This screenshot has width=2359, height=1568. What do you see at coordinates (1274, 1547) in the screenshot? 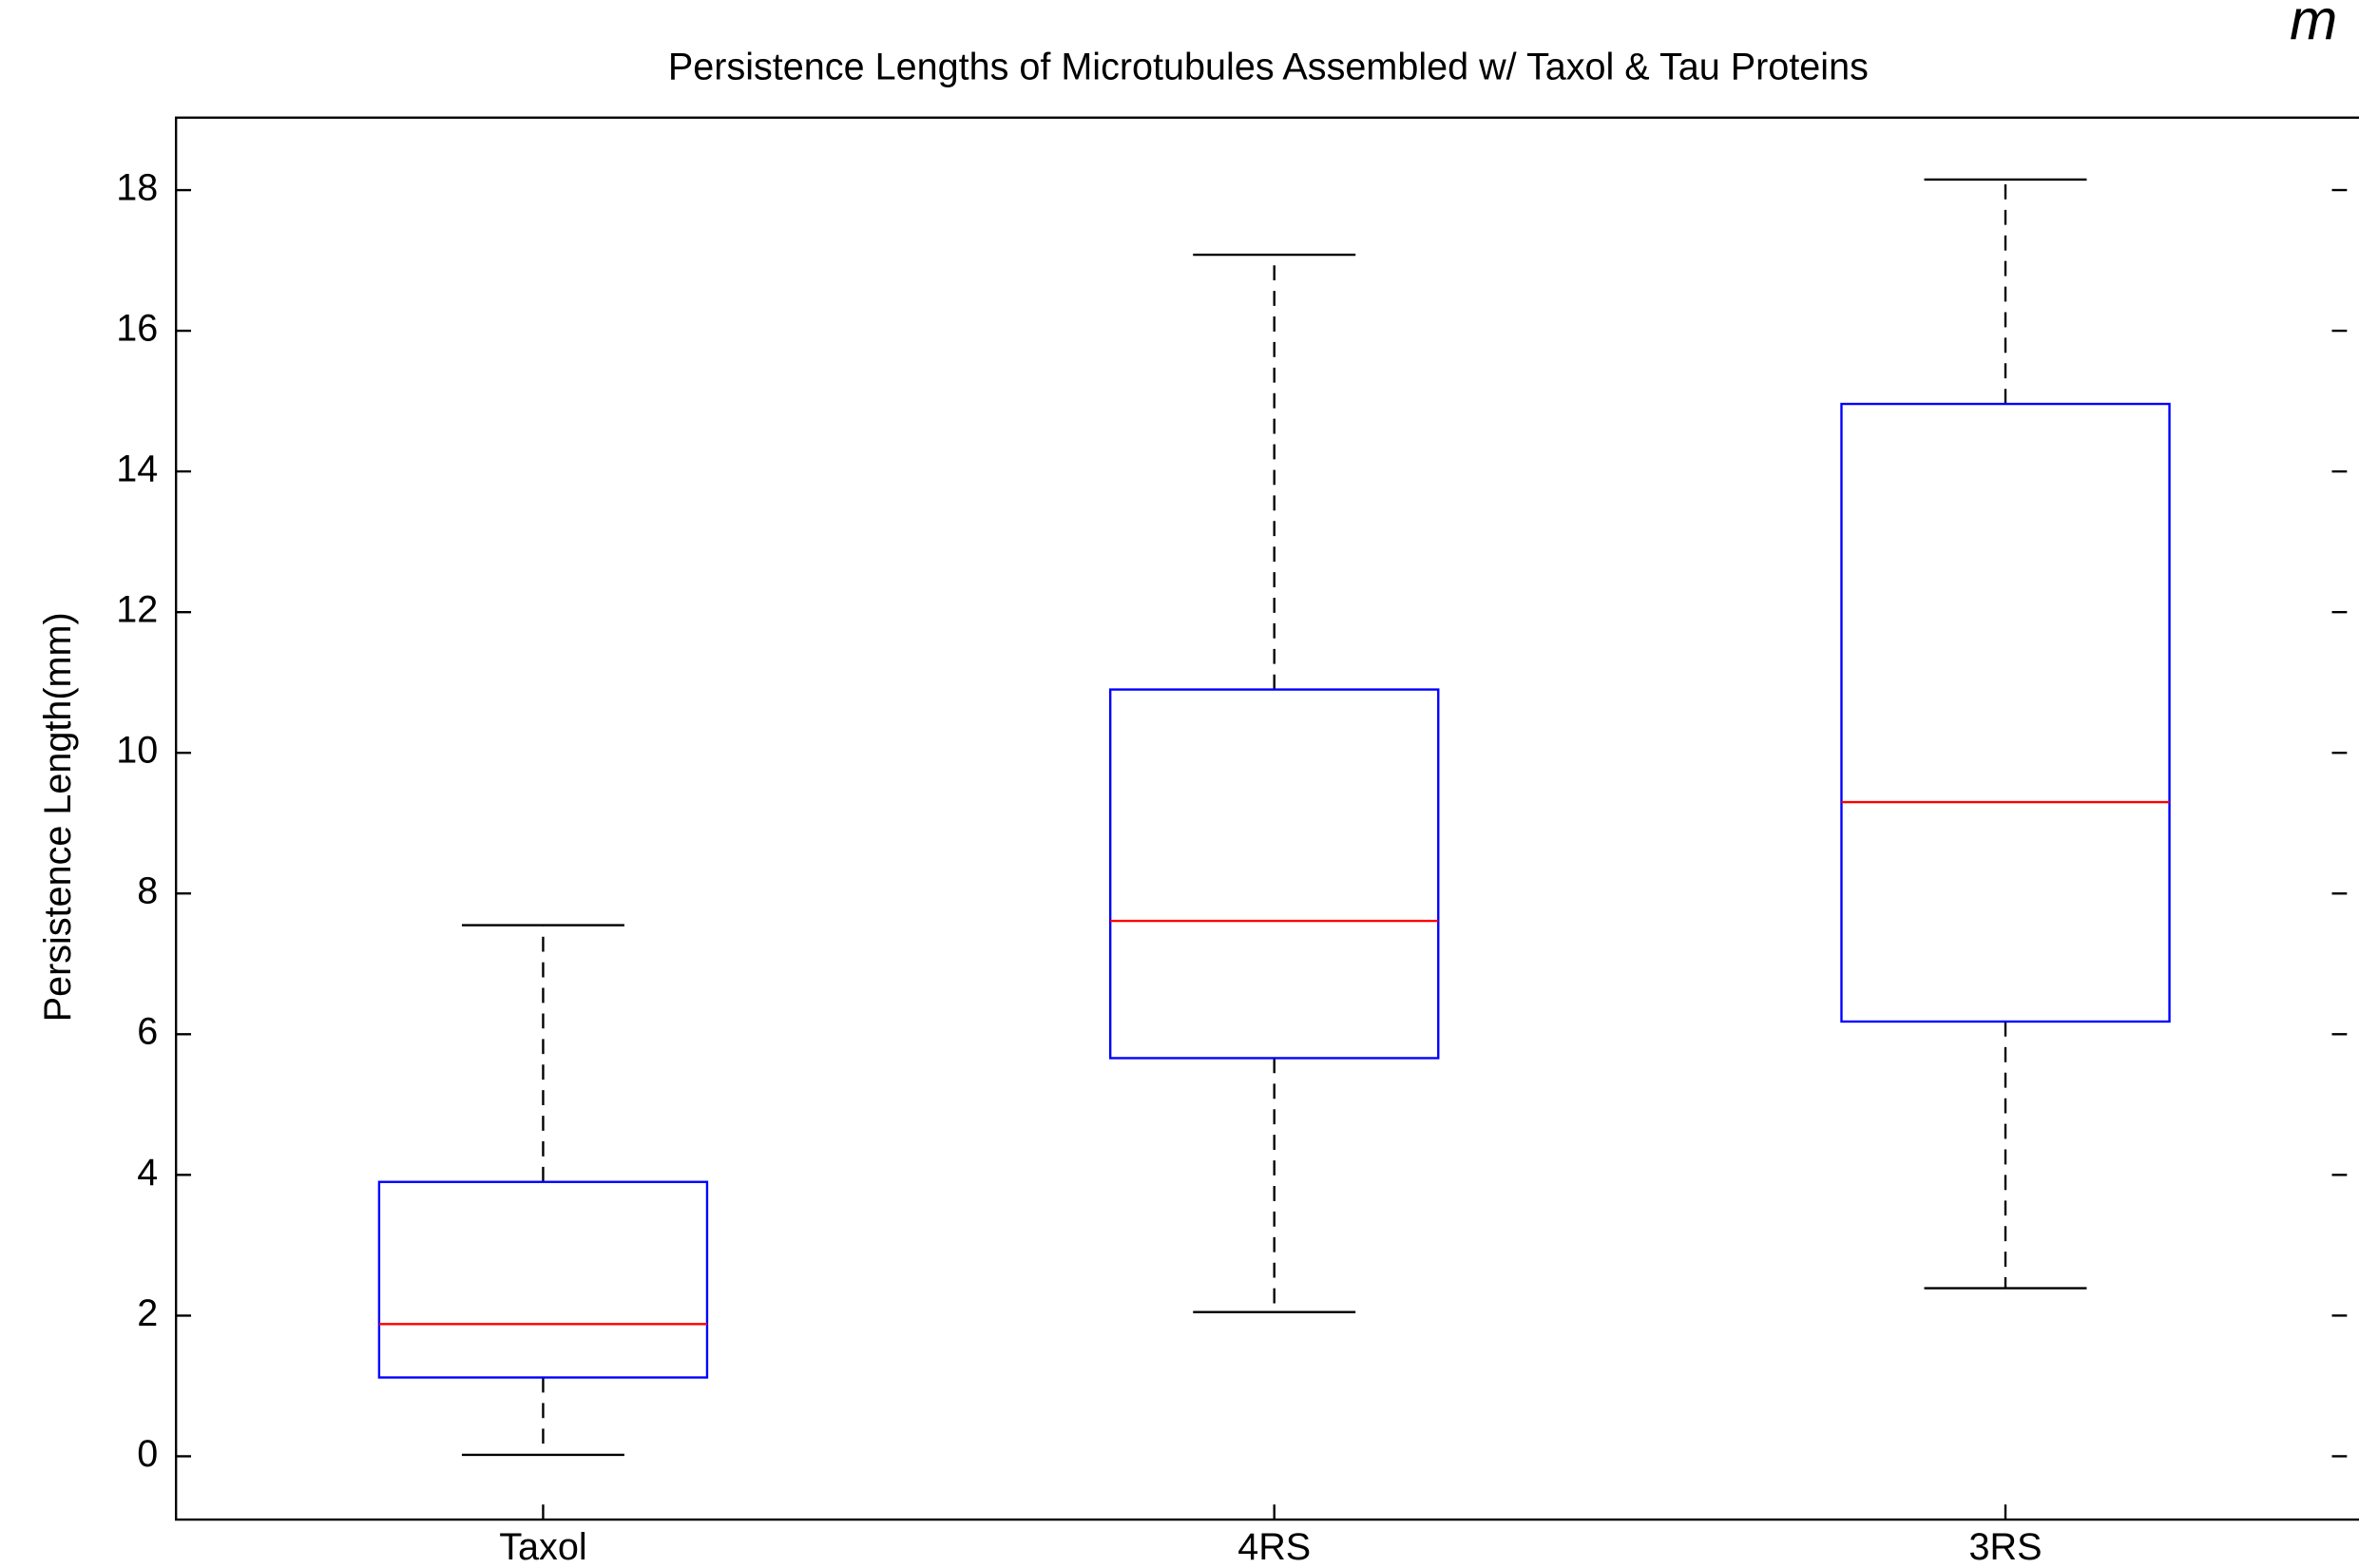
I see `x-tick-label: 4RS` at bounding box center [1274, 1547].